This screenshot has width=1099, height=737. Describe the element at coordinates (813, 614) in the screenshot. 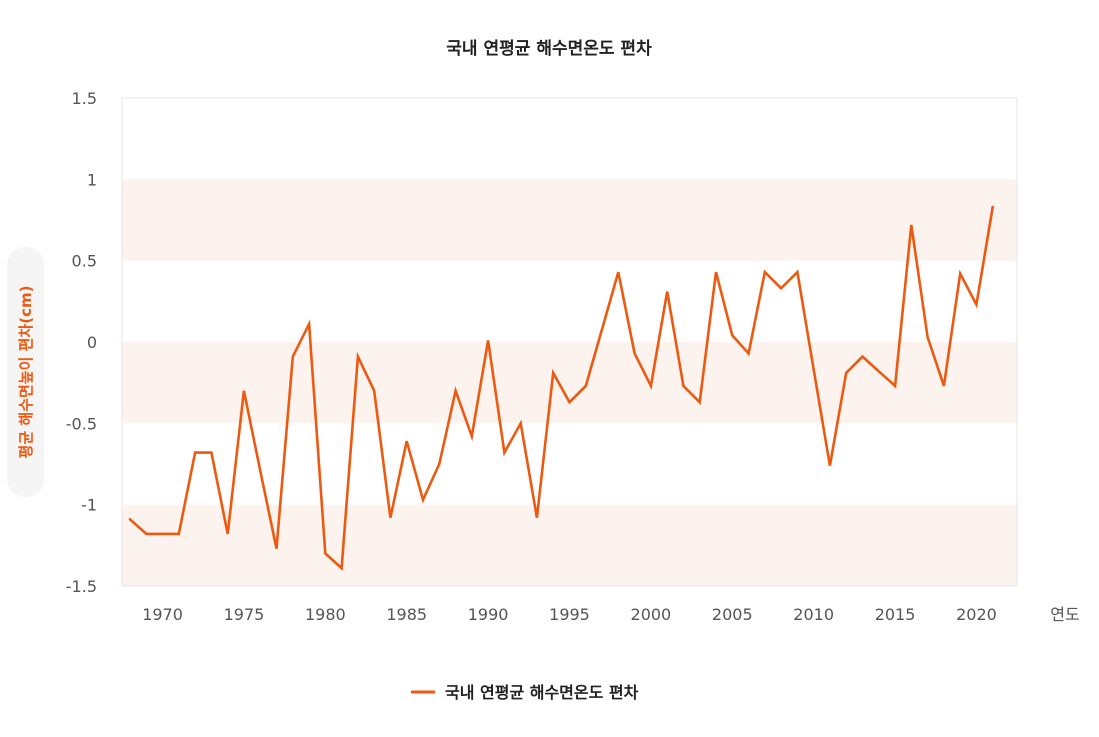

I see `x-tick-label: 2010` at that location.